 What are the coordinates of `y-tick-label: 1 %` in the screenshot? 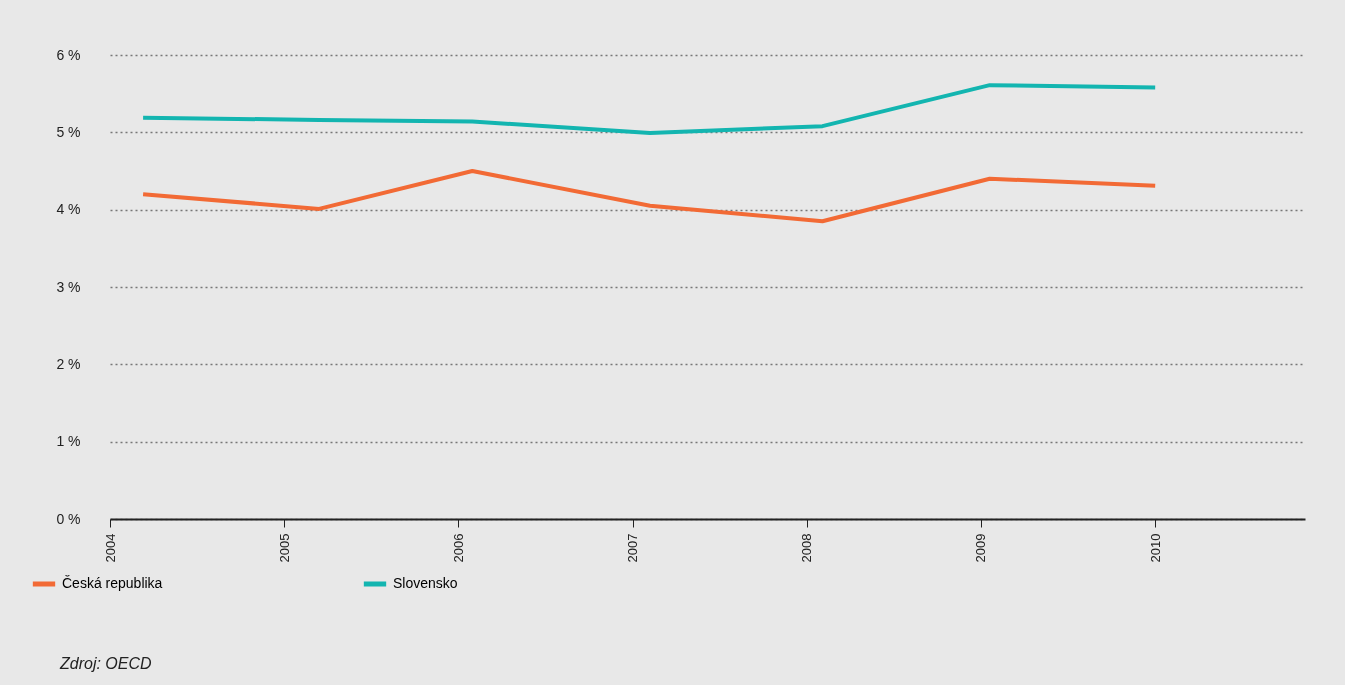 It's located at (68, 441).